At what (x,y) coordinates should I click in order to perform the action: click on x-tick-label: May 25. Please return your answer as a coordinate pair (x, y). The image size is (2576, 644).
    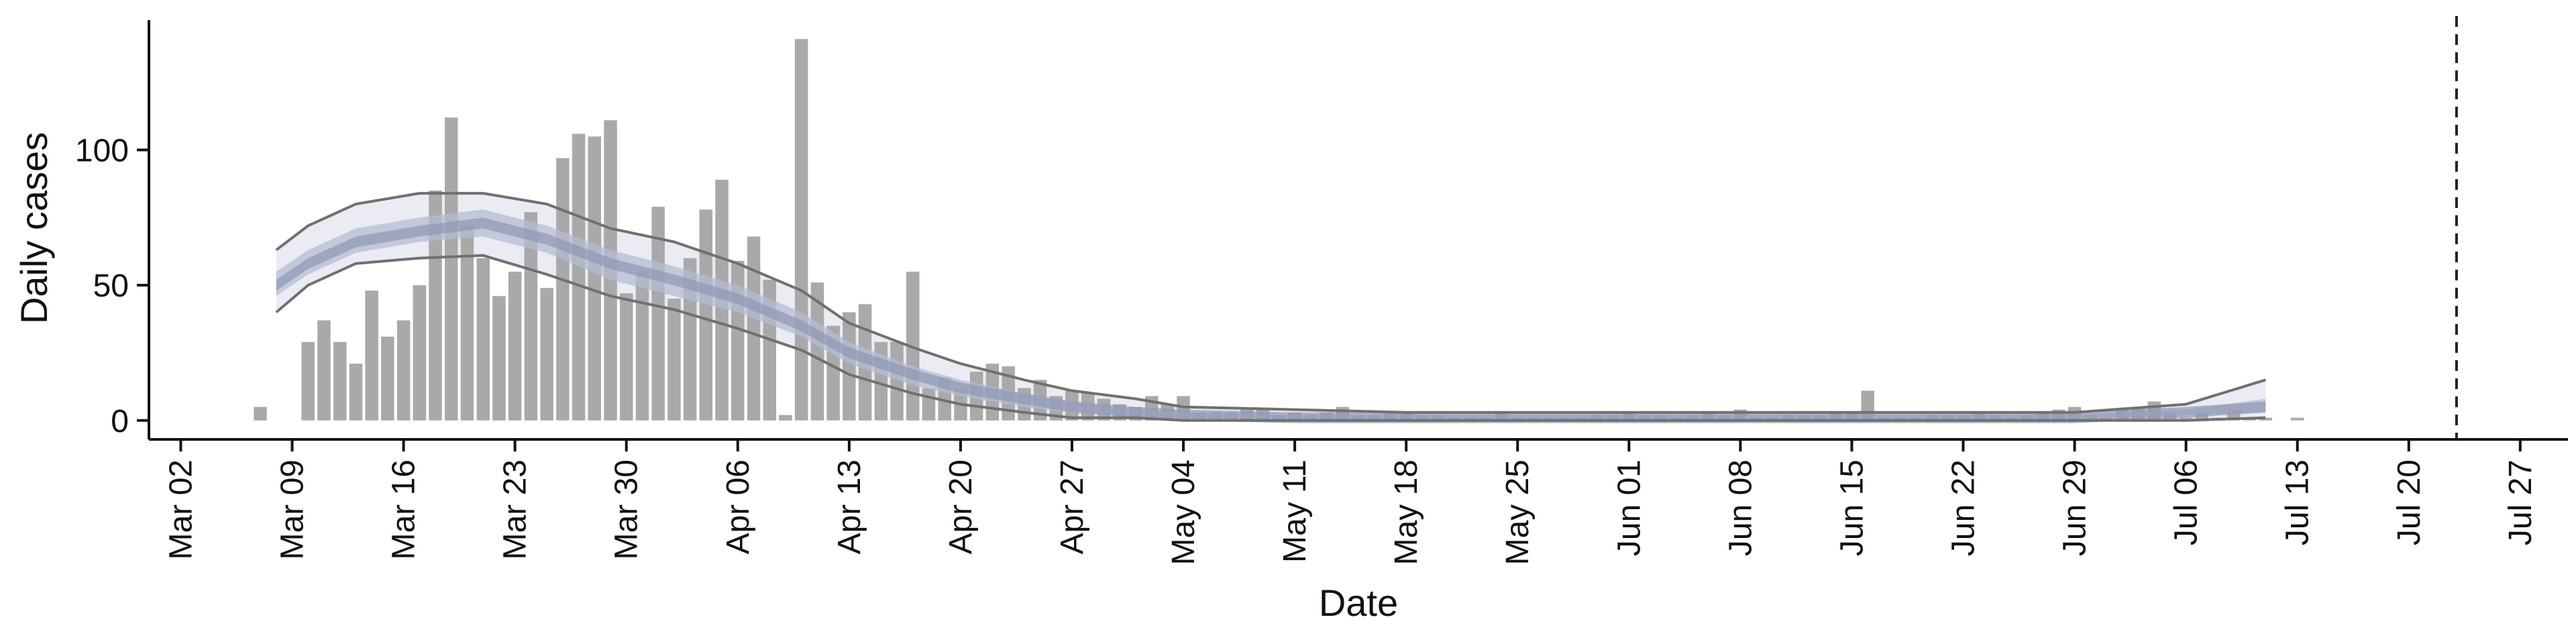
    Looking at the image, I should click on (1518, 512).